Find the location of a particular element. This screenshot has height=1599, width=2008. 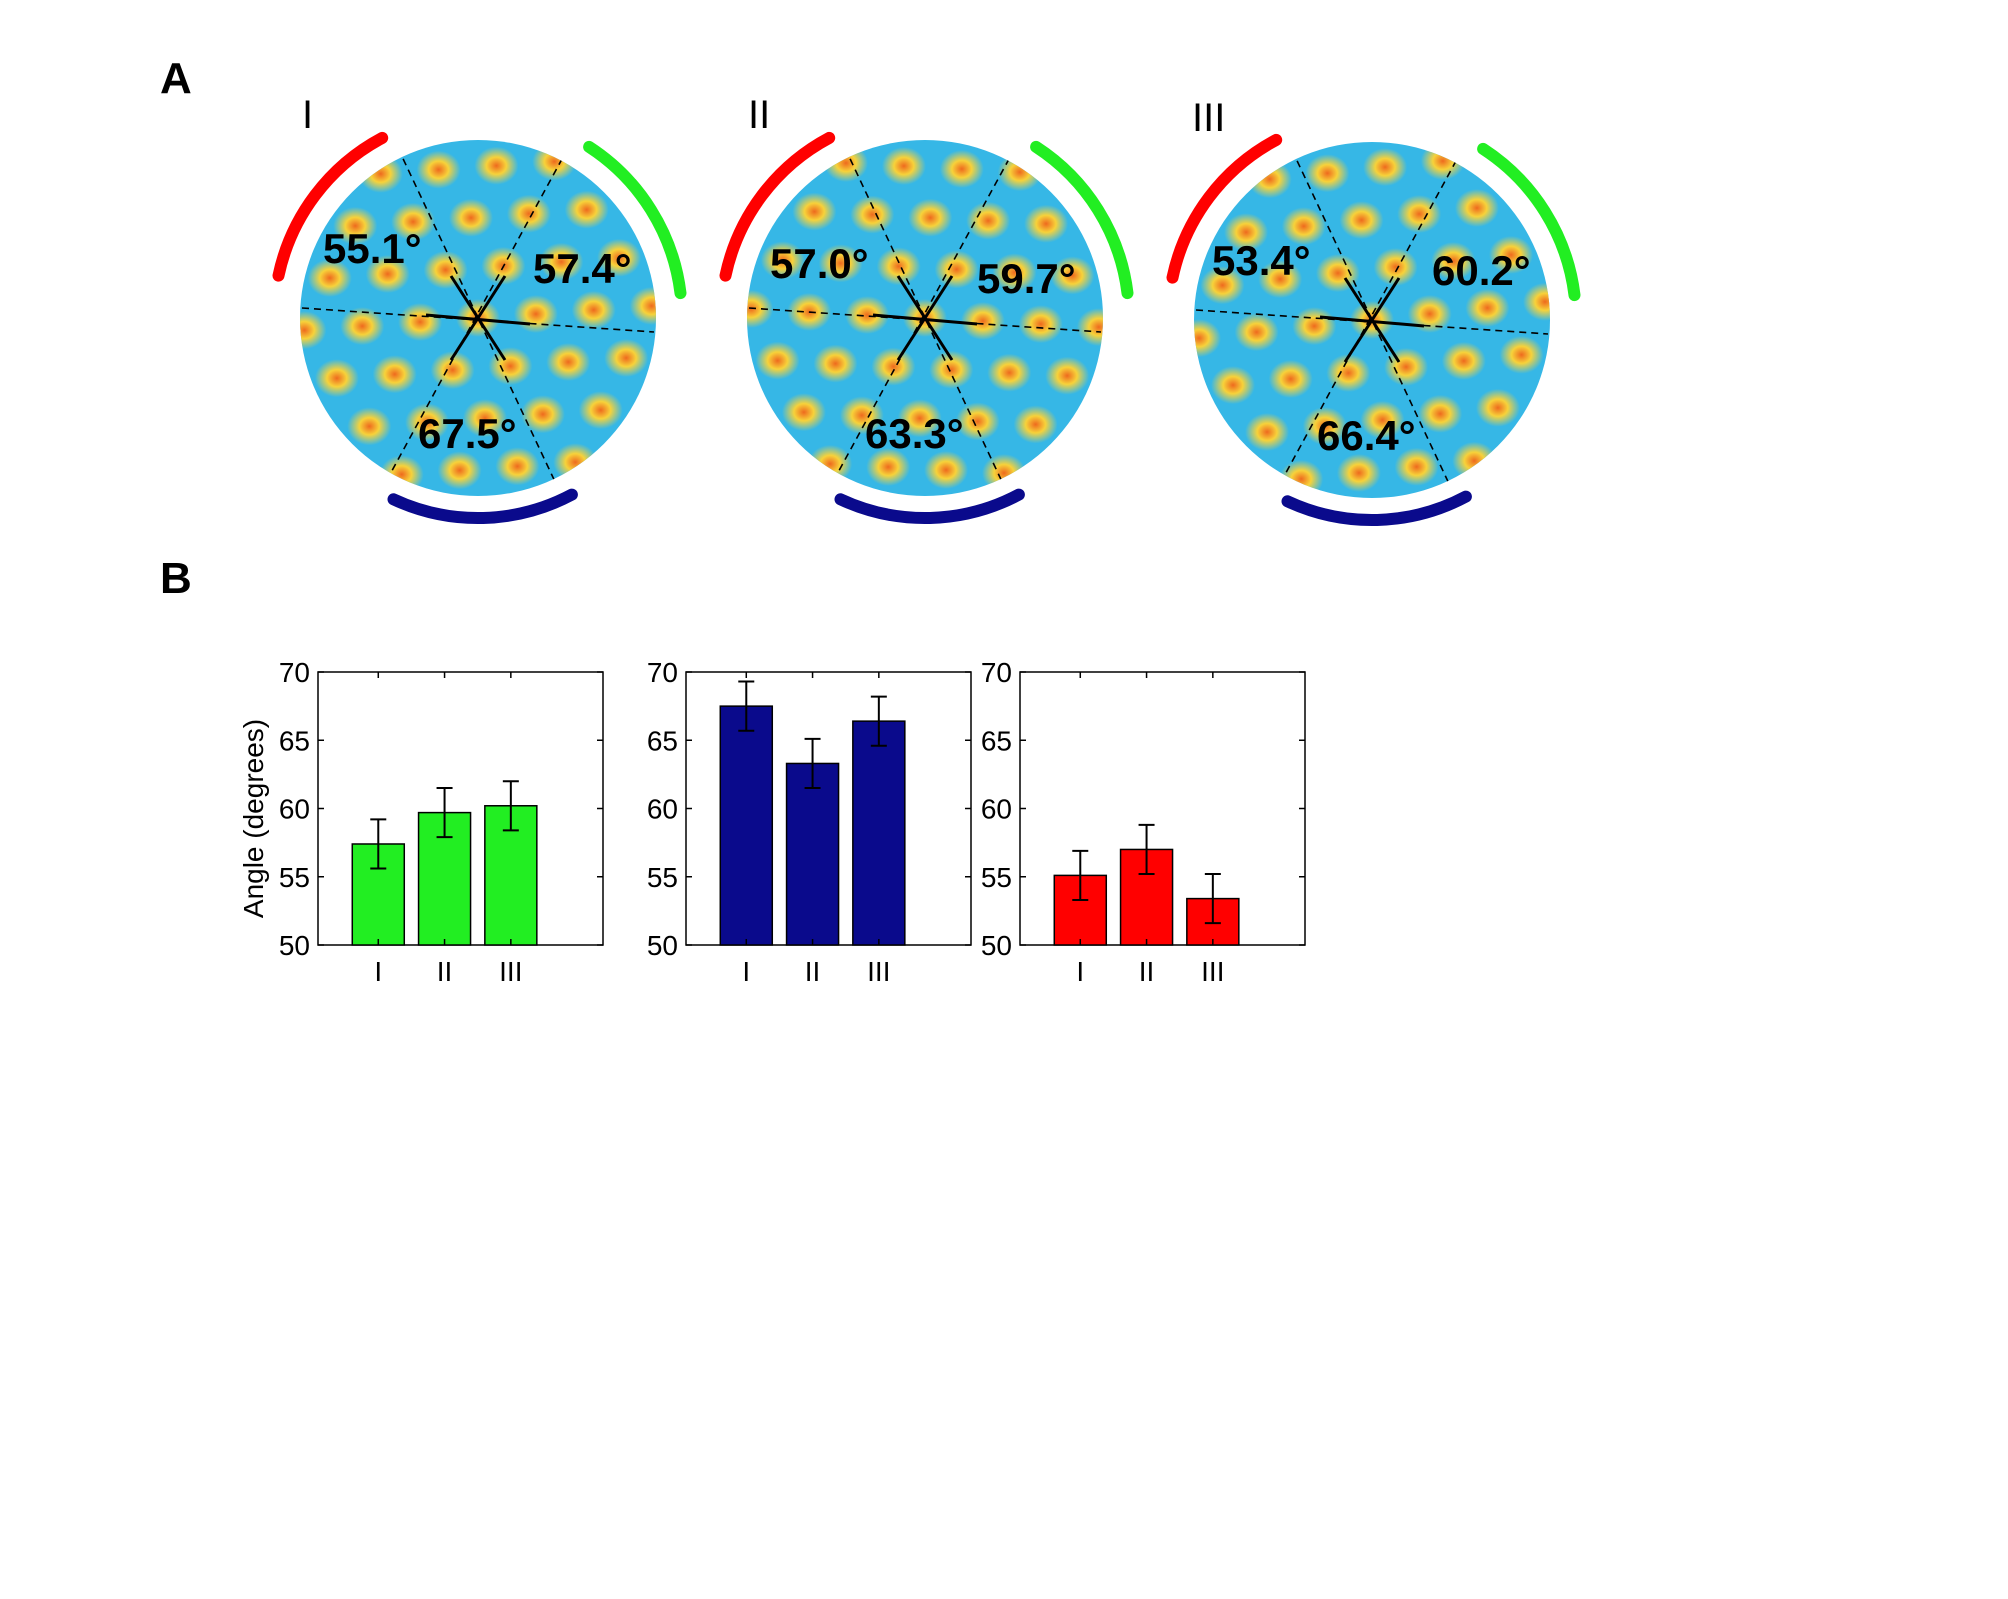

panel-a-letter: A is located at coordinates (176, 78).